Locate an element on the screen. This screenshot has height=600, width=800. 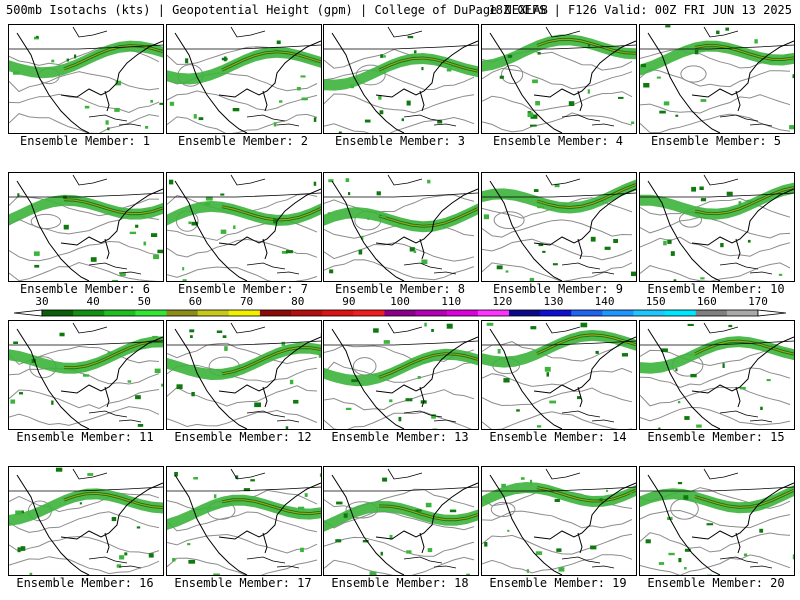
ensemble-member-label-12: Ensemble Member: 12 is located at coordinates (243, 437).